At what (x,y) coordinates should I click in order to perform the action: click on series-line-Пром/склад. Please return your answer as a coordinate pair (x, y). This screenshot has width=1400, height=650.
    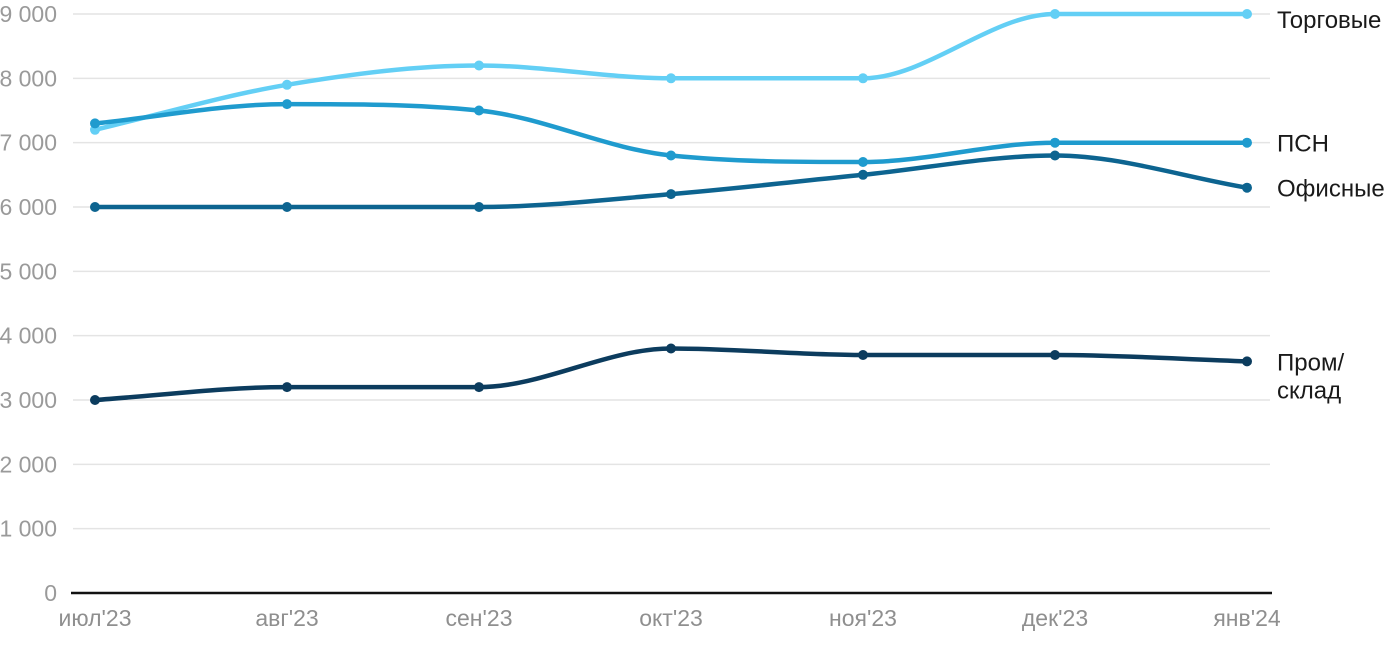
    Looking at the image, I should click on (671, 374).